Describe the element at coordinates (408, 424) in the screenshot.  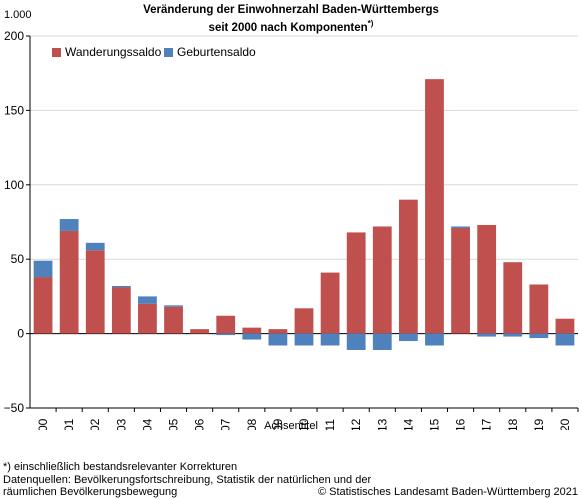
I see `x-tick-label: 2014` at that location.